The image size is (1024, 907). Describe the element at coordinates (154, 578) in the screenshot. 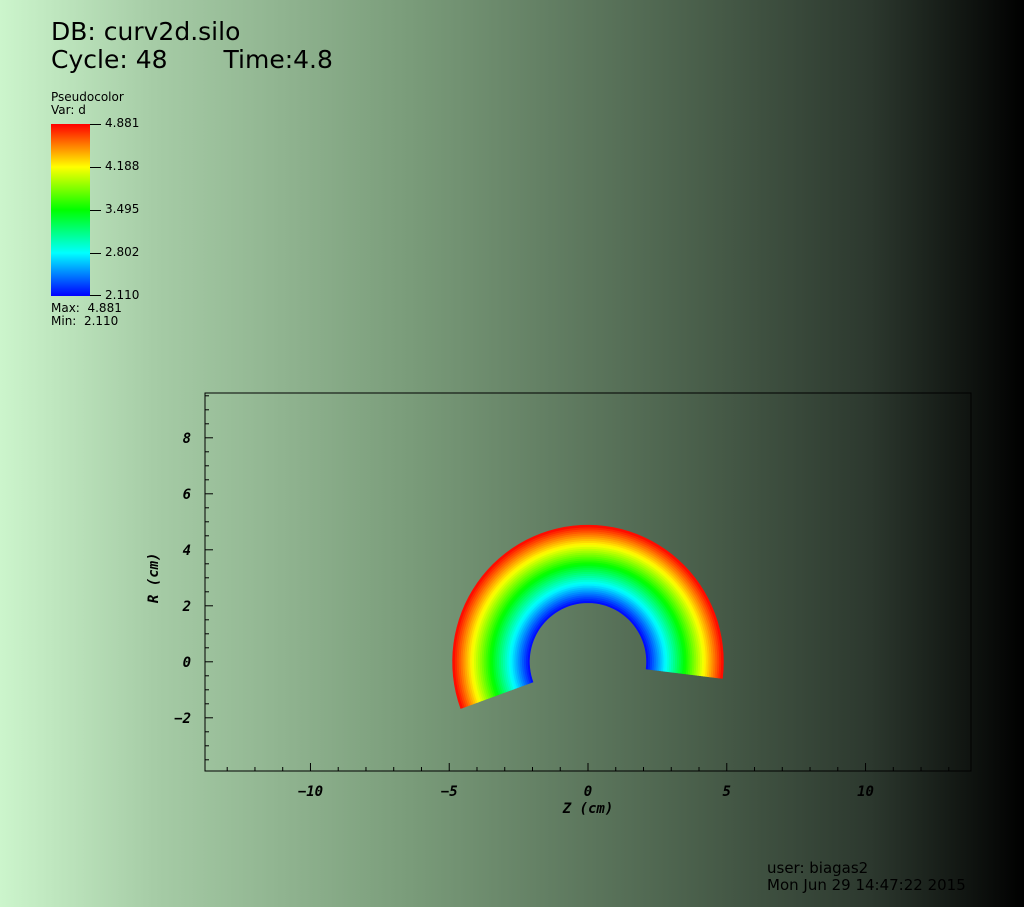

I see `y-axis-label: R (cm)` at that location.